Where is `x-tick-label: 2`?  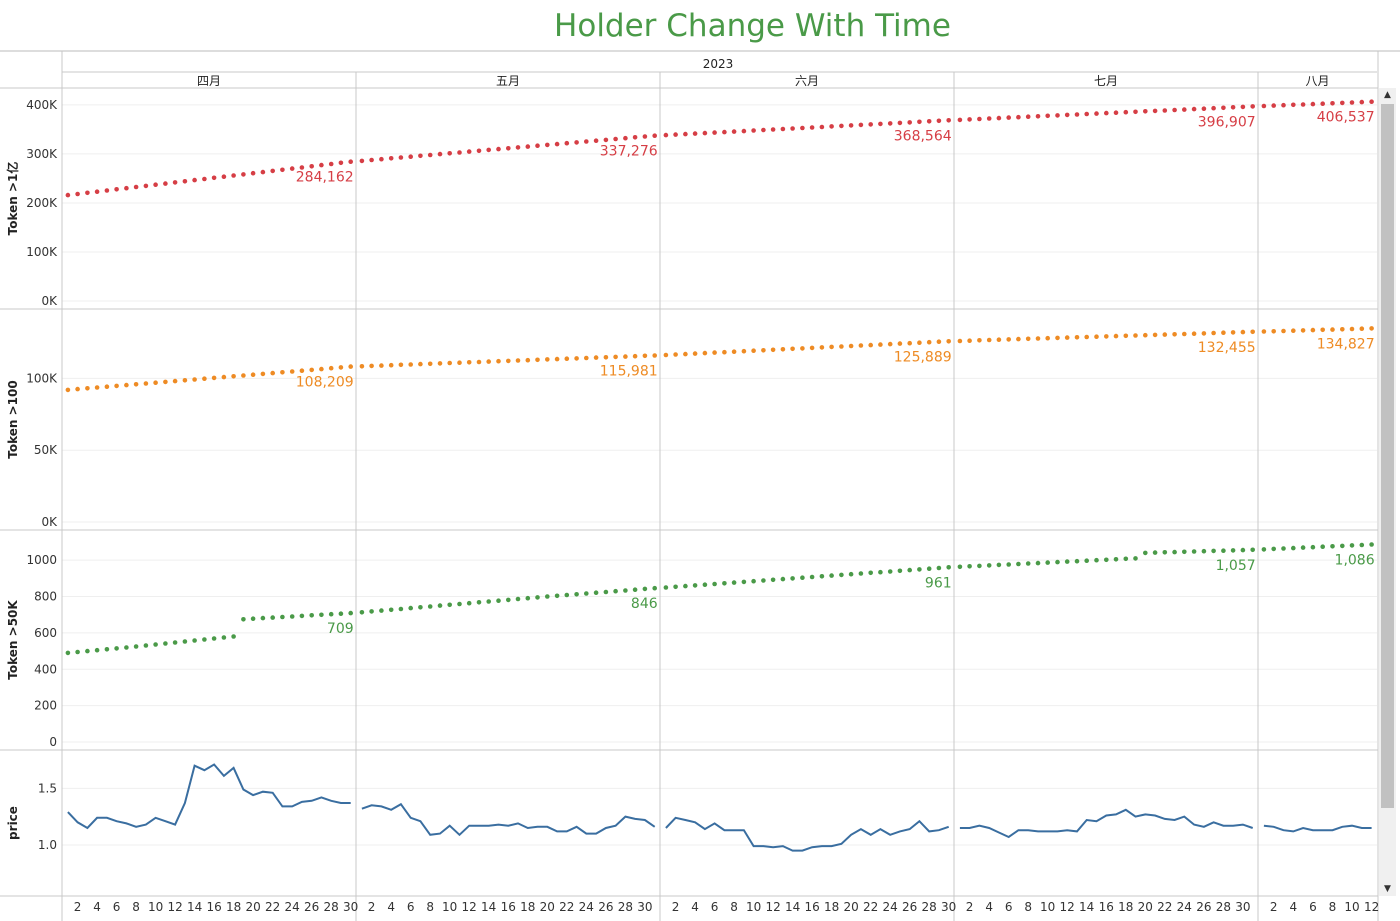 x-tick-label: 2 is located at coordinates (676, 907).